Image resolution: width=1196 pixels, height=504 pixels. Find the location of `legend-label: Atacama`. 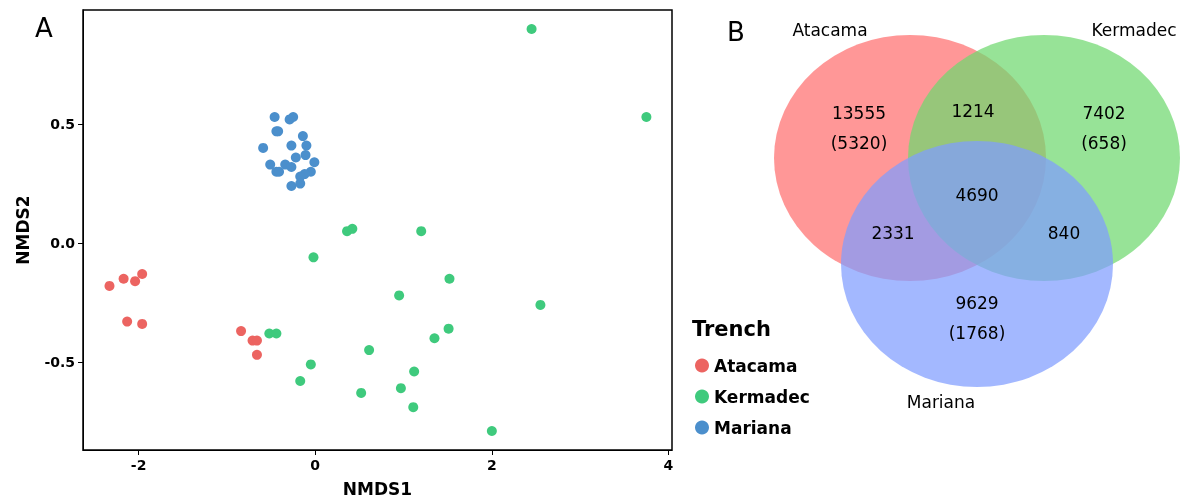

legend-label: Atacama is located at coordinates (756, 365).